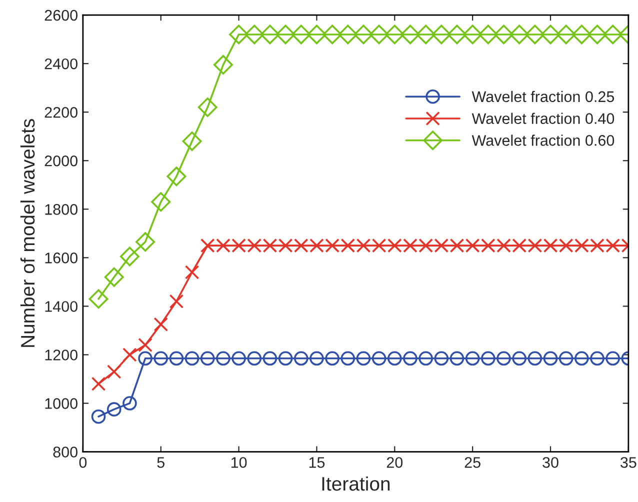 The image size is (638, 502). Describe the element at coordinates (628, 462) in the screenshot. I see `x-tick-label: 35` at that location.